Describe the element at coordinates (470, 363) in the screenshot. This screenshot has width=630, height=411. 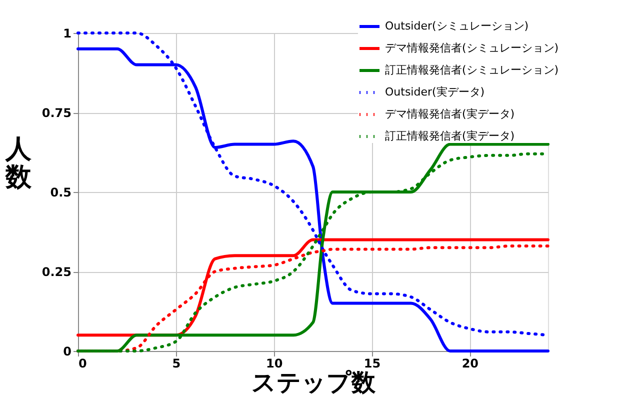
I see `x-tick-label: 20` at that location.